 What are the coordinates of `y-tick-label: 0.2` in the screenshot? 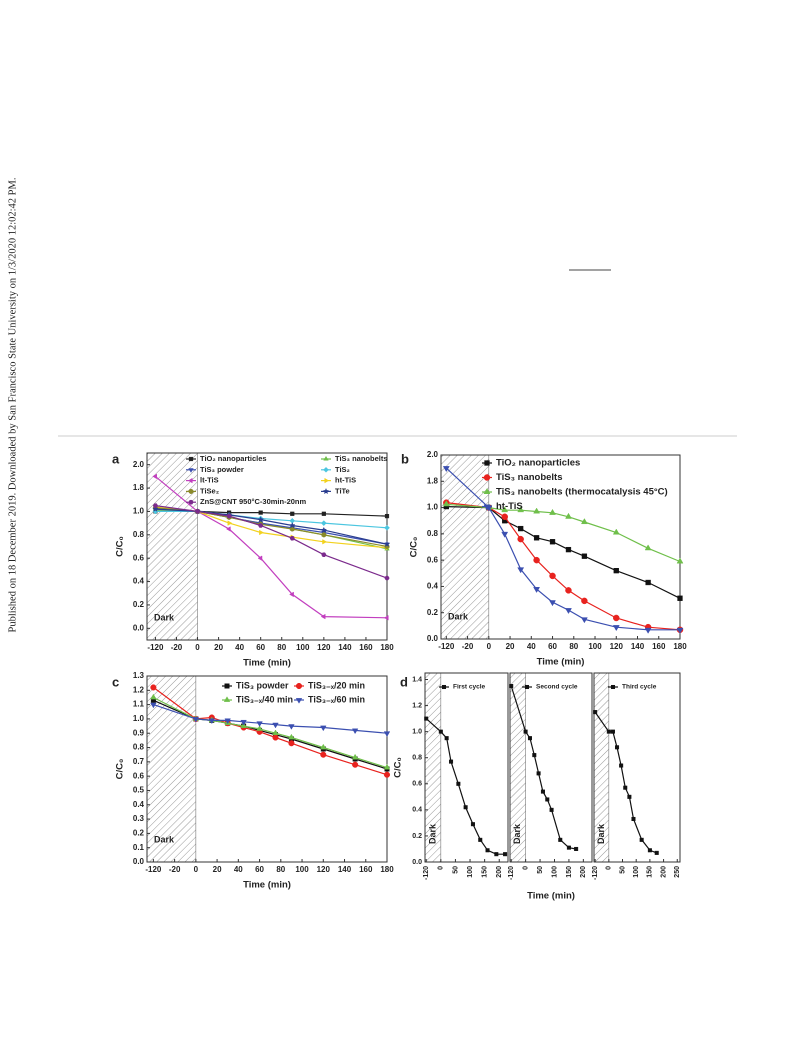 It's located at (417, 836).